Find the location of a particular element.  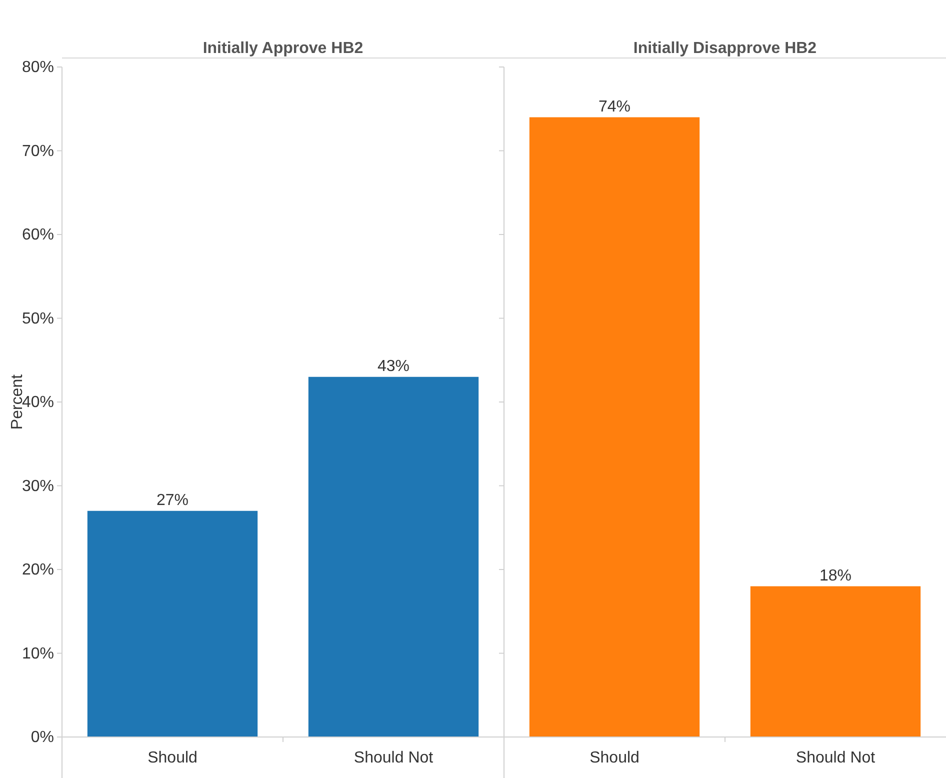

chart-title: Initially Disapprove HB2 is located at coordinates (725, 48).